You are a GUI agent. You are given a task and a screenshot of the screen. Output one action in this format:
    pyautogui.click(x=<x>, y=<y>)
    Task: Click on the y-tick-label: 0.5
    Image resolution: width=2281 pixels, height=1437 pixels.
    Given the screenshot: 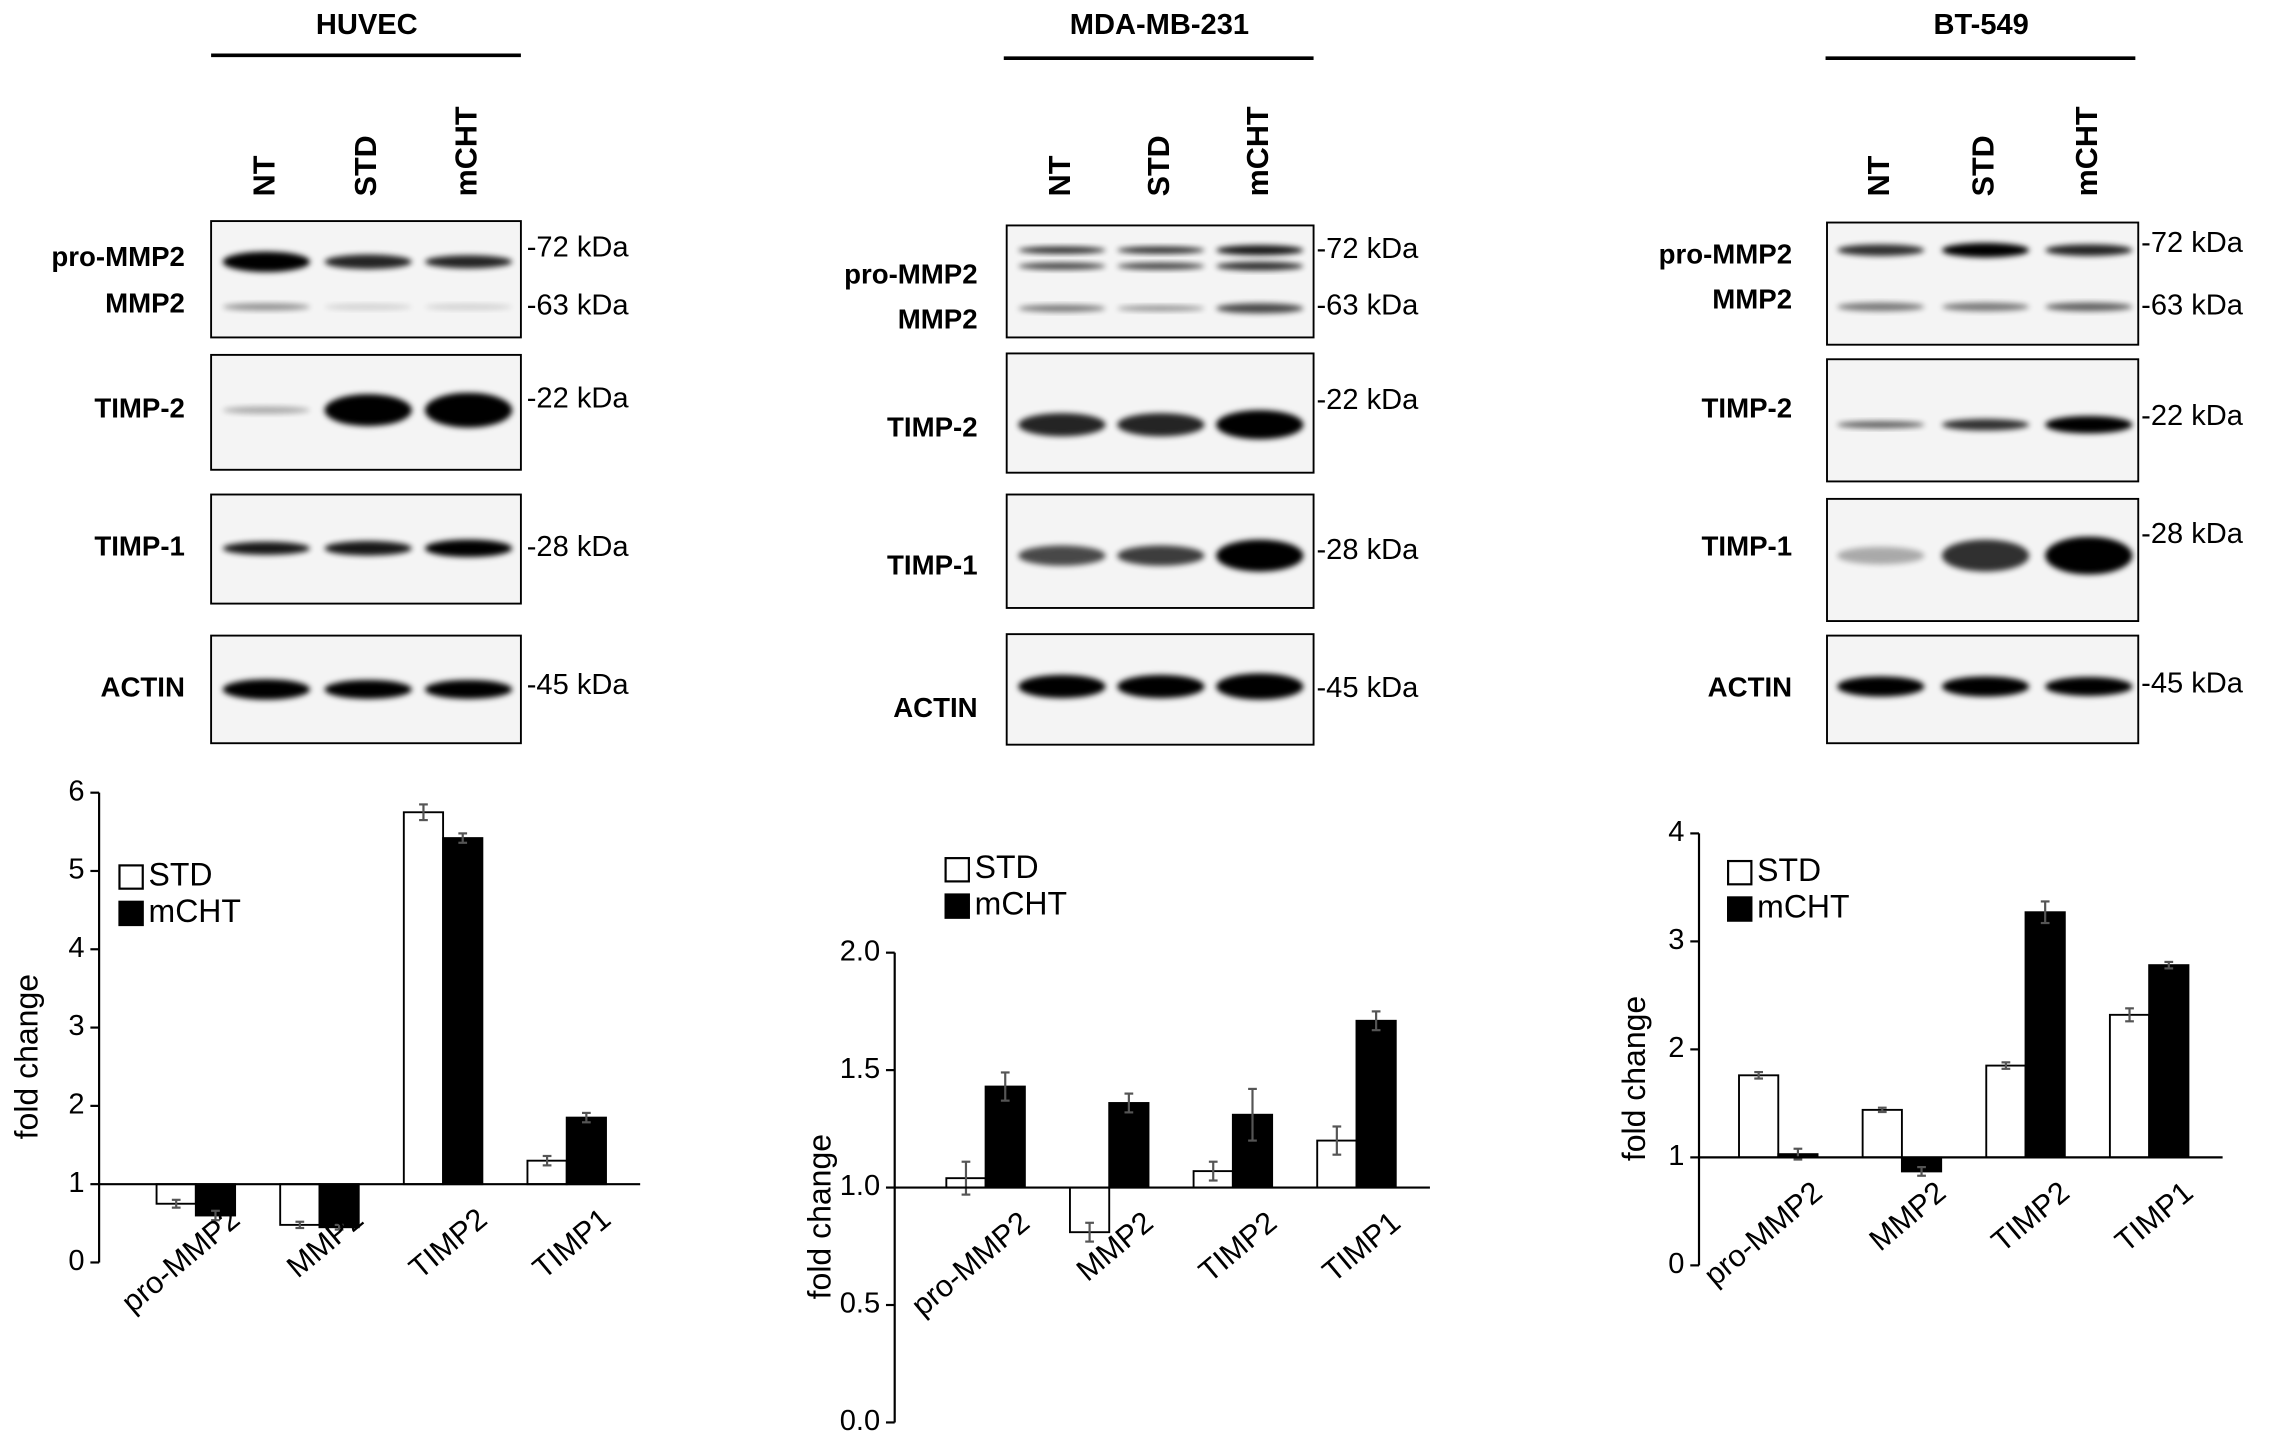 What is the action you would take?
    pyautogui.click(x=860, y=1304)
    